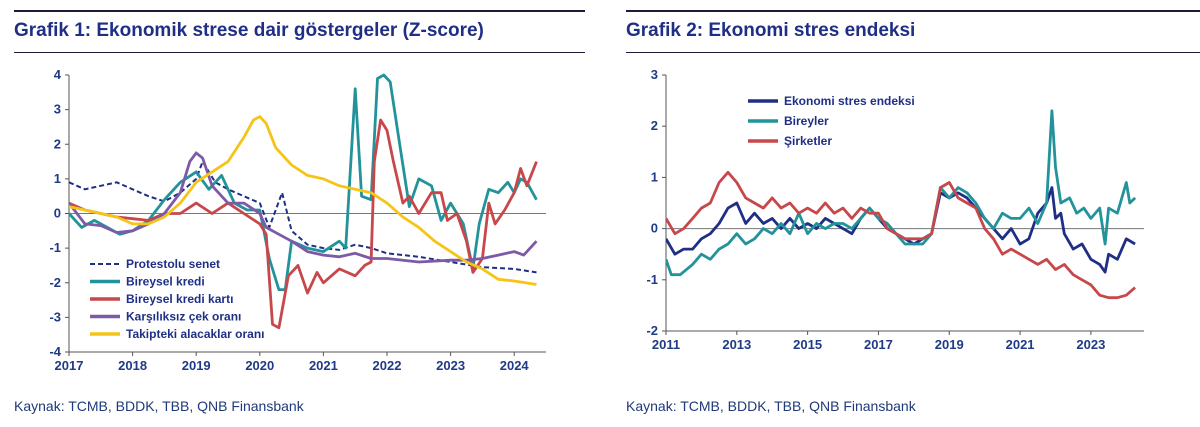 Image resolution: width=1200 pixels, height=427 pixels. I want to click on x-tick-label: 2018, so click(132, 365).